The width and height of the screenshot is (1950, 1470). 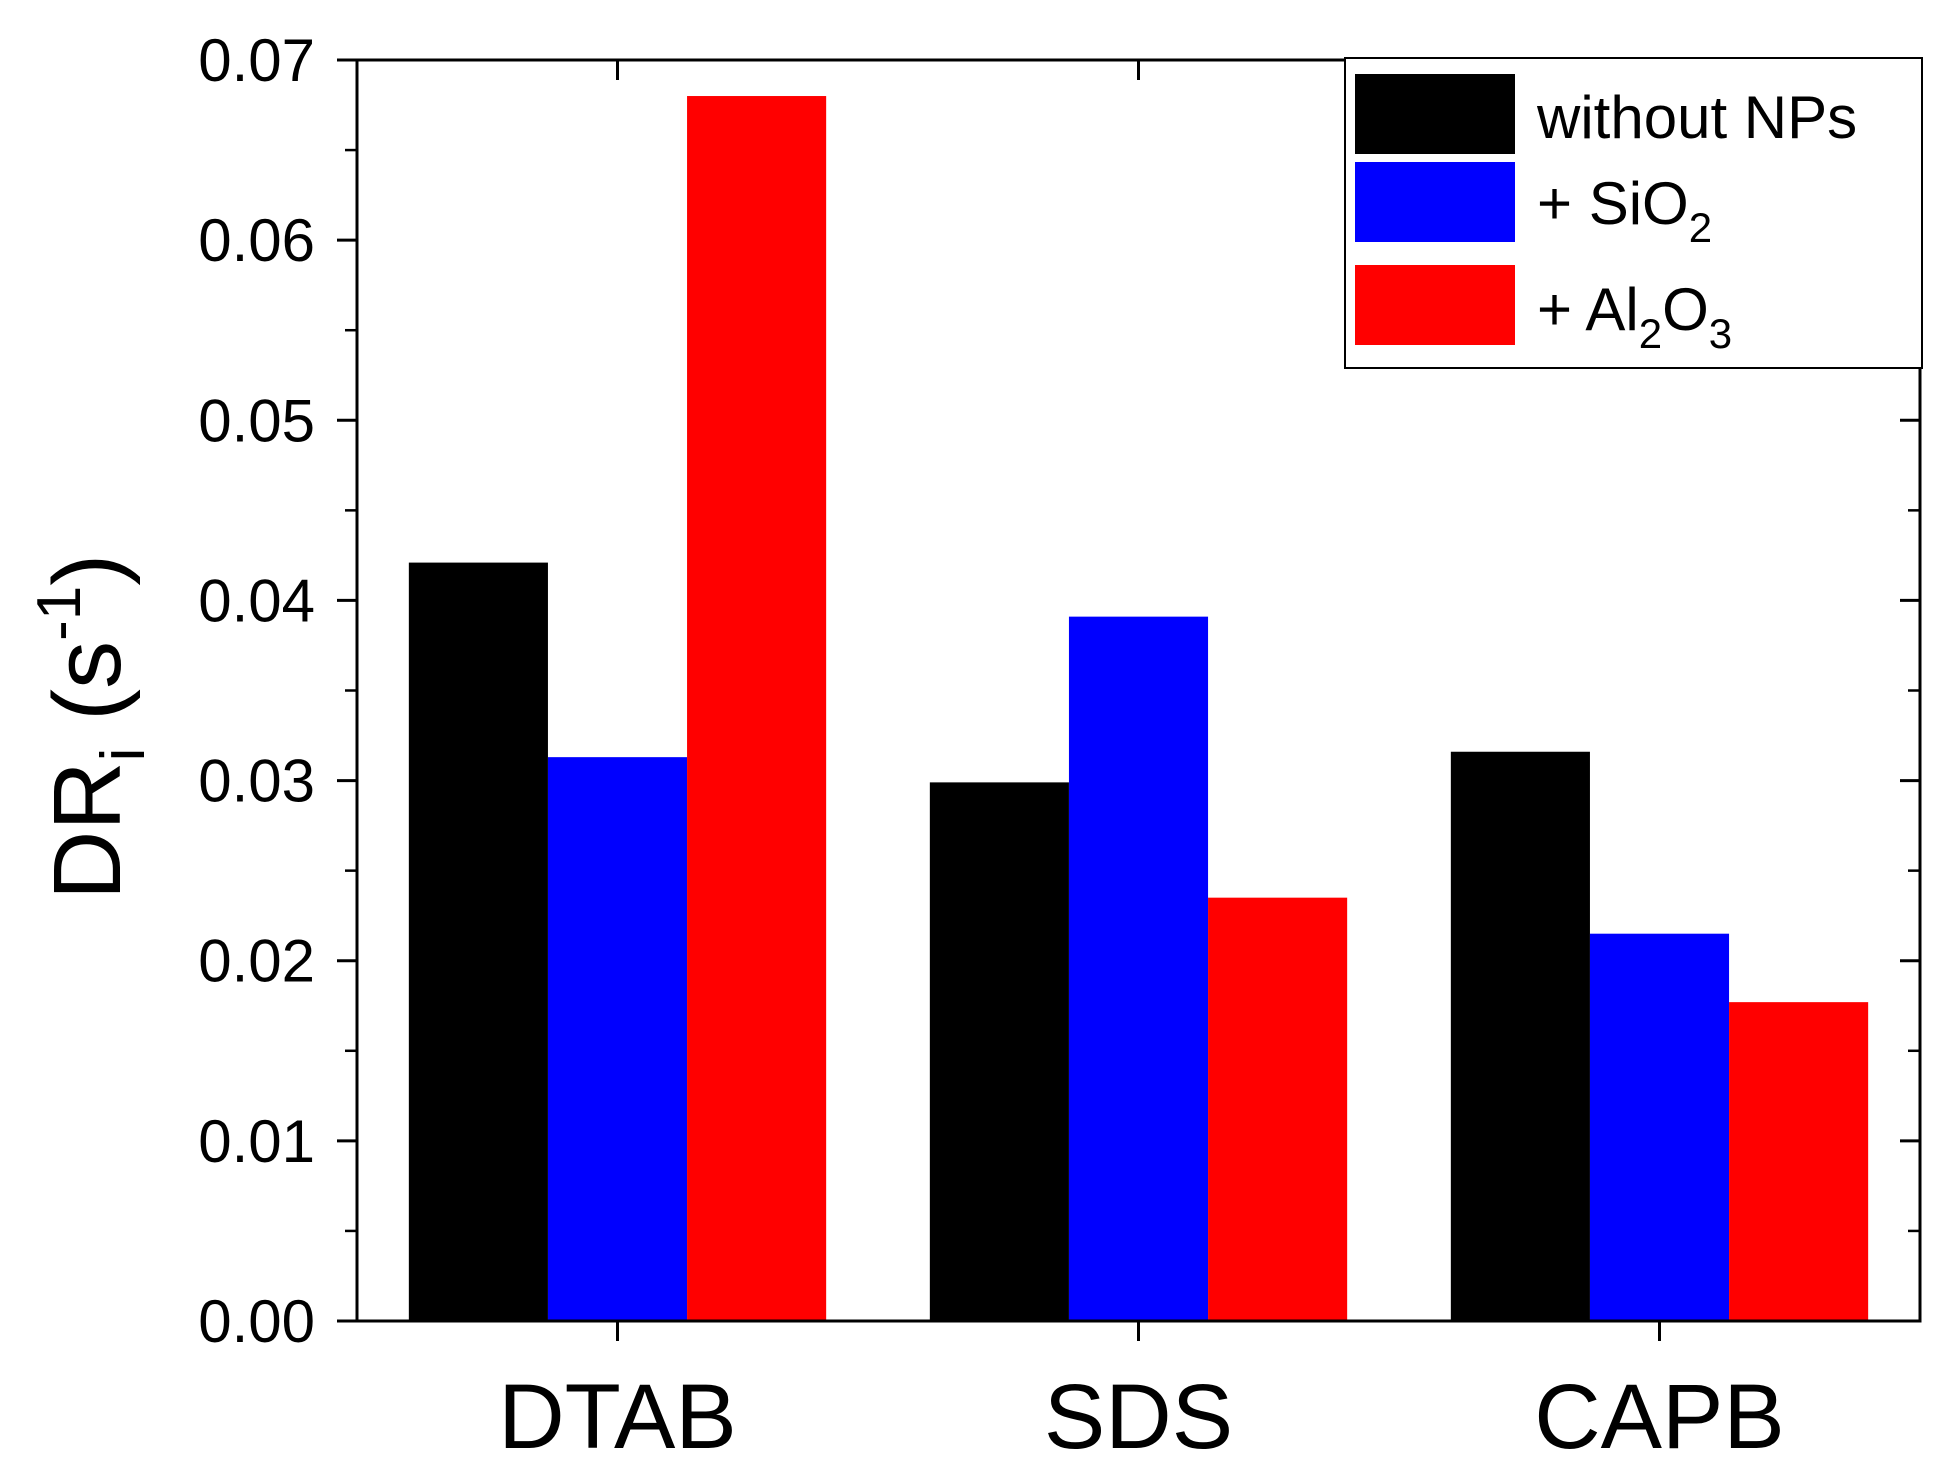 I want to click on x-tick-label-sds: SDS, so click(x=1138, y=1417).